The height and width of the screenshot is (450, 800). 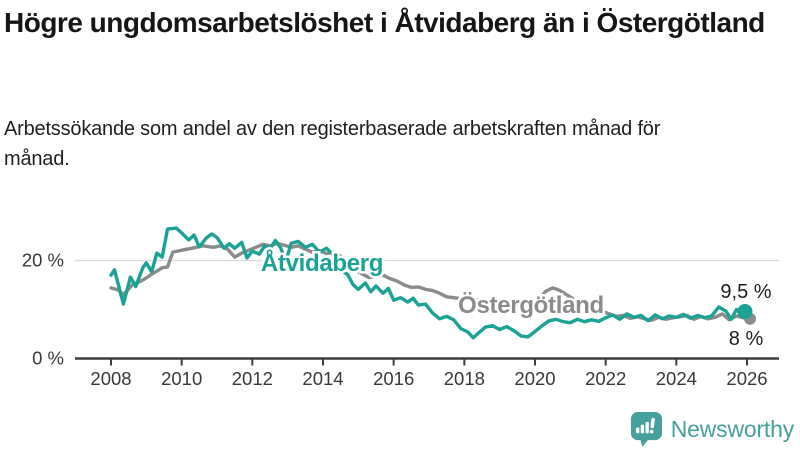 I want to click on series-end-value-ostergotland: 8 %, so click(x=746, y=339).